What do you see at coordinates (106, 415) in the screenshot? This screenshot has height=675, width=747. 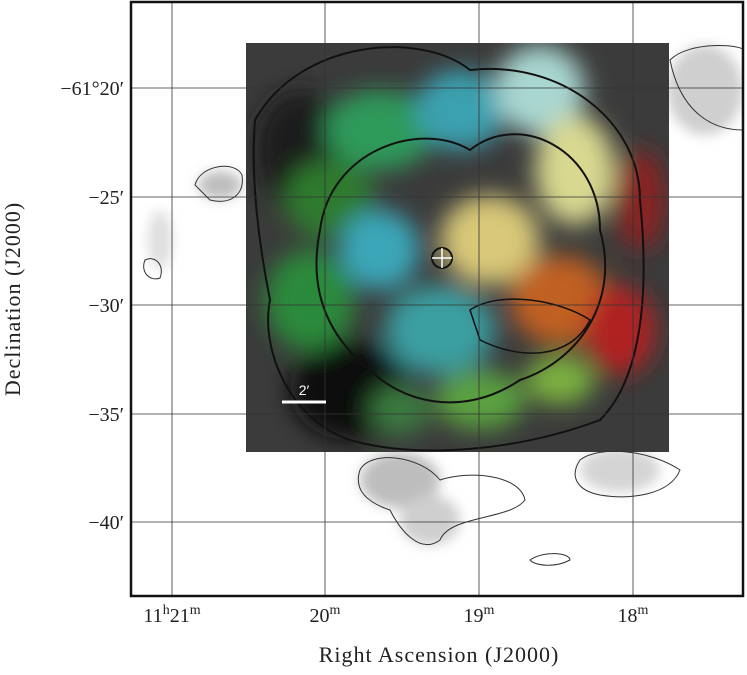 I see `y-tick-label: −35′` at bounding box center [106, 415].